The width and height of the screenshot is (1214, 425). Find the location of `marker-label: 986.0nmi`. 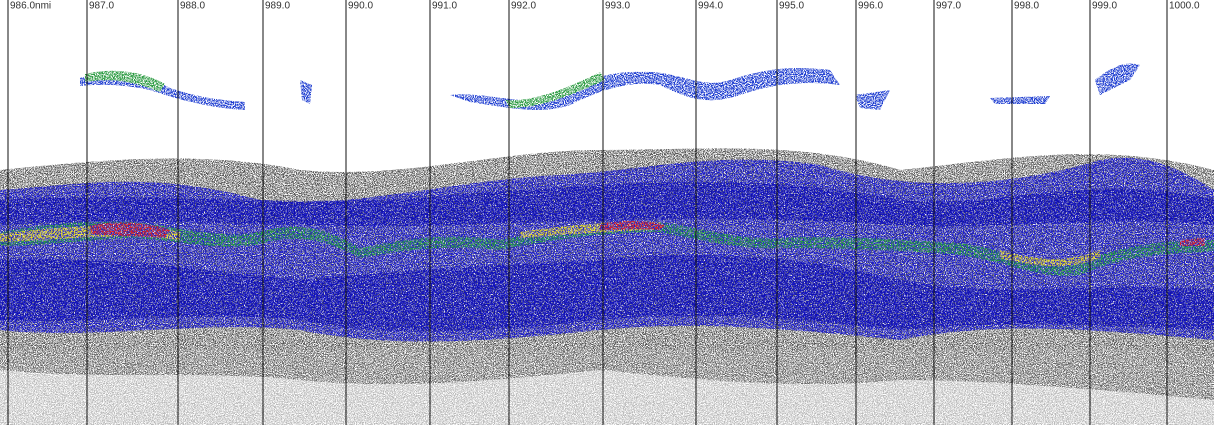

marker-label: 986.0nmi is located at coordinates (30, 5).